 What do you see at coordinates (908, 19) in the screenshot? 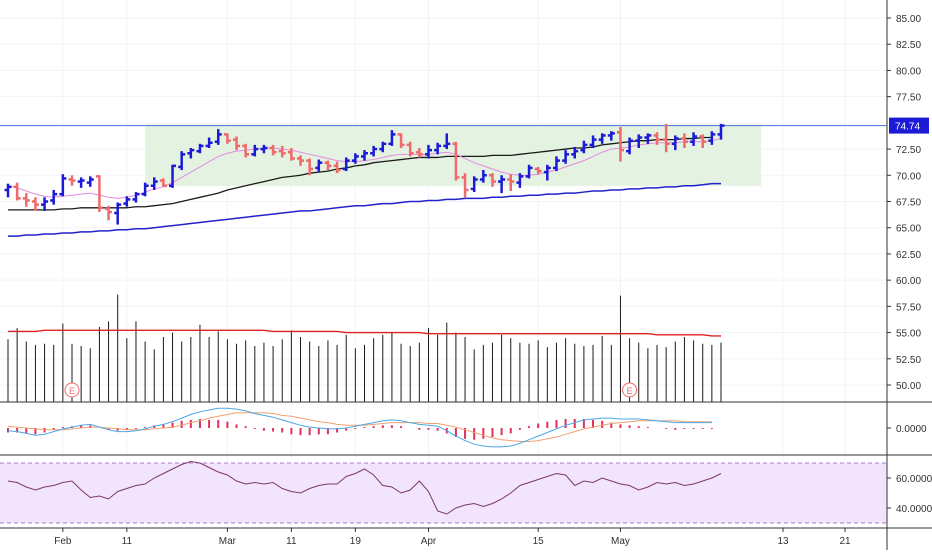
I see `price-tick-label: 85.00` at bounding box center [908, 19].